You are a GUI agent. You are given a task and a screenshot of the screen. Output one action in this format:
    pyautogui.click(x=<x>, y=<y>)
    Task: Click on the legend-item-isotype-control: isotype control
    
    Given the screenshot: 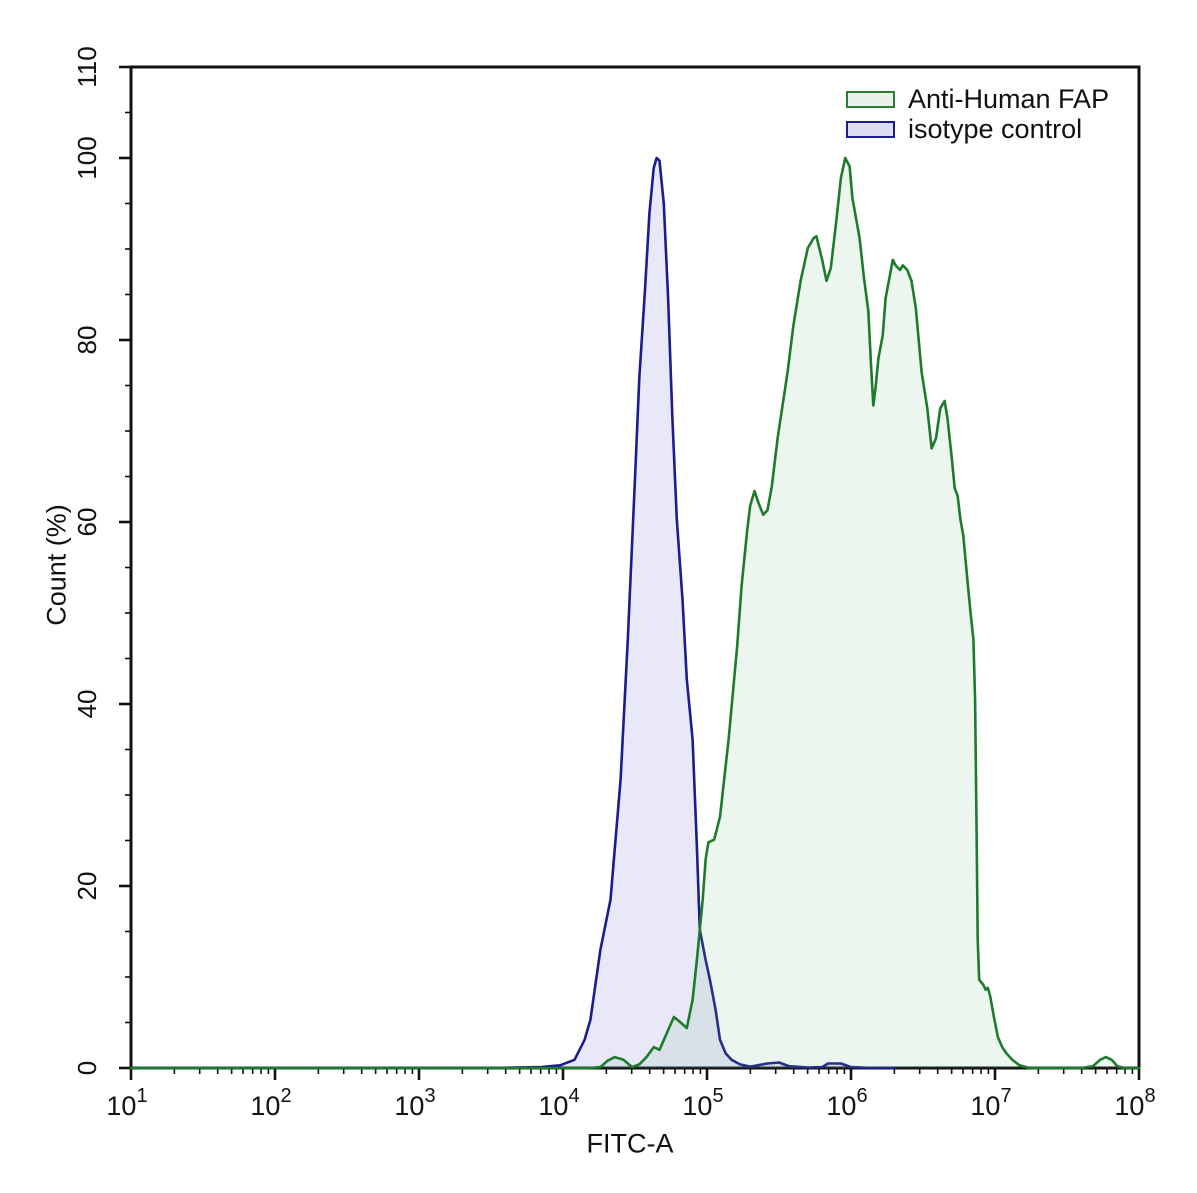 What is the action you would take?
    pyautogui.click(x=977, y=129)
    